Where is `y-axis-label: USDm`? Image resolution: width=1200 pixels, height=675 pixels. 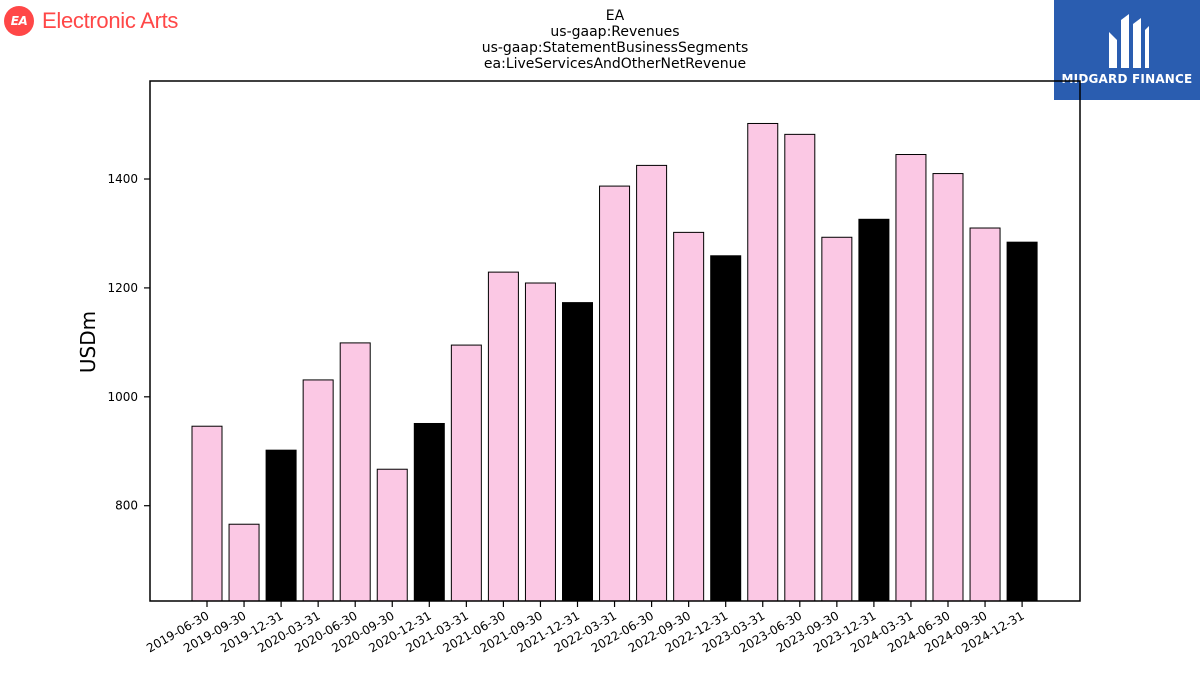 y-axis-label: USDm is located at coordinates (88, 342).